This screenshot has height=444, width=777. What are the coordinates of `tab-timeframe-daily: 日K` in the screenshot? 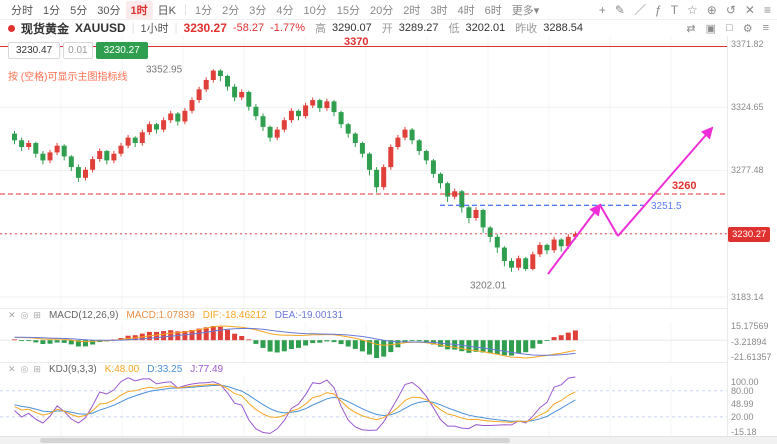 It's located at (166, 10).